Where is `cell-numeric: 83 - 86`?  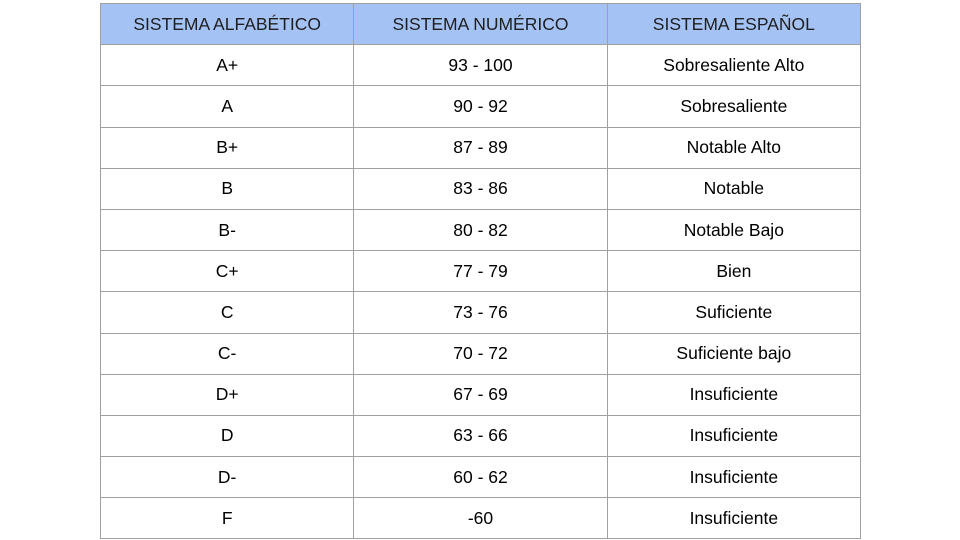
cell-numeric: 83 - 86 is located at coordinates (480, 188).